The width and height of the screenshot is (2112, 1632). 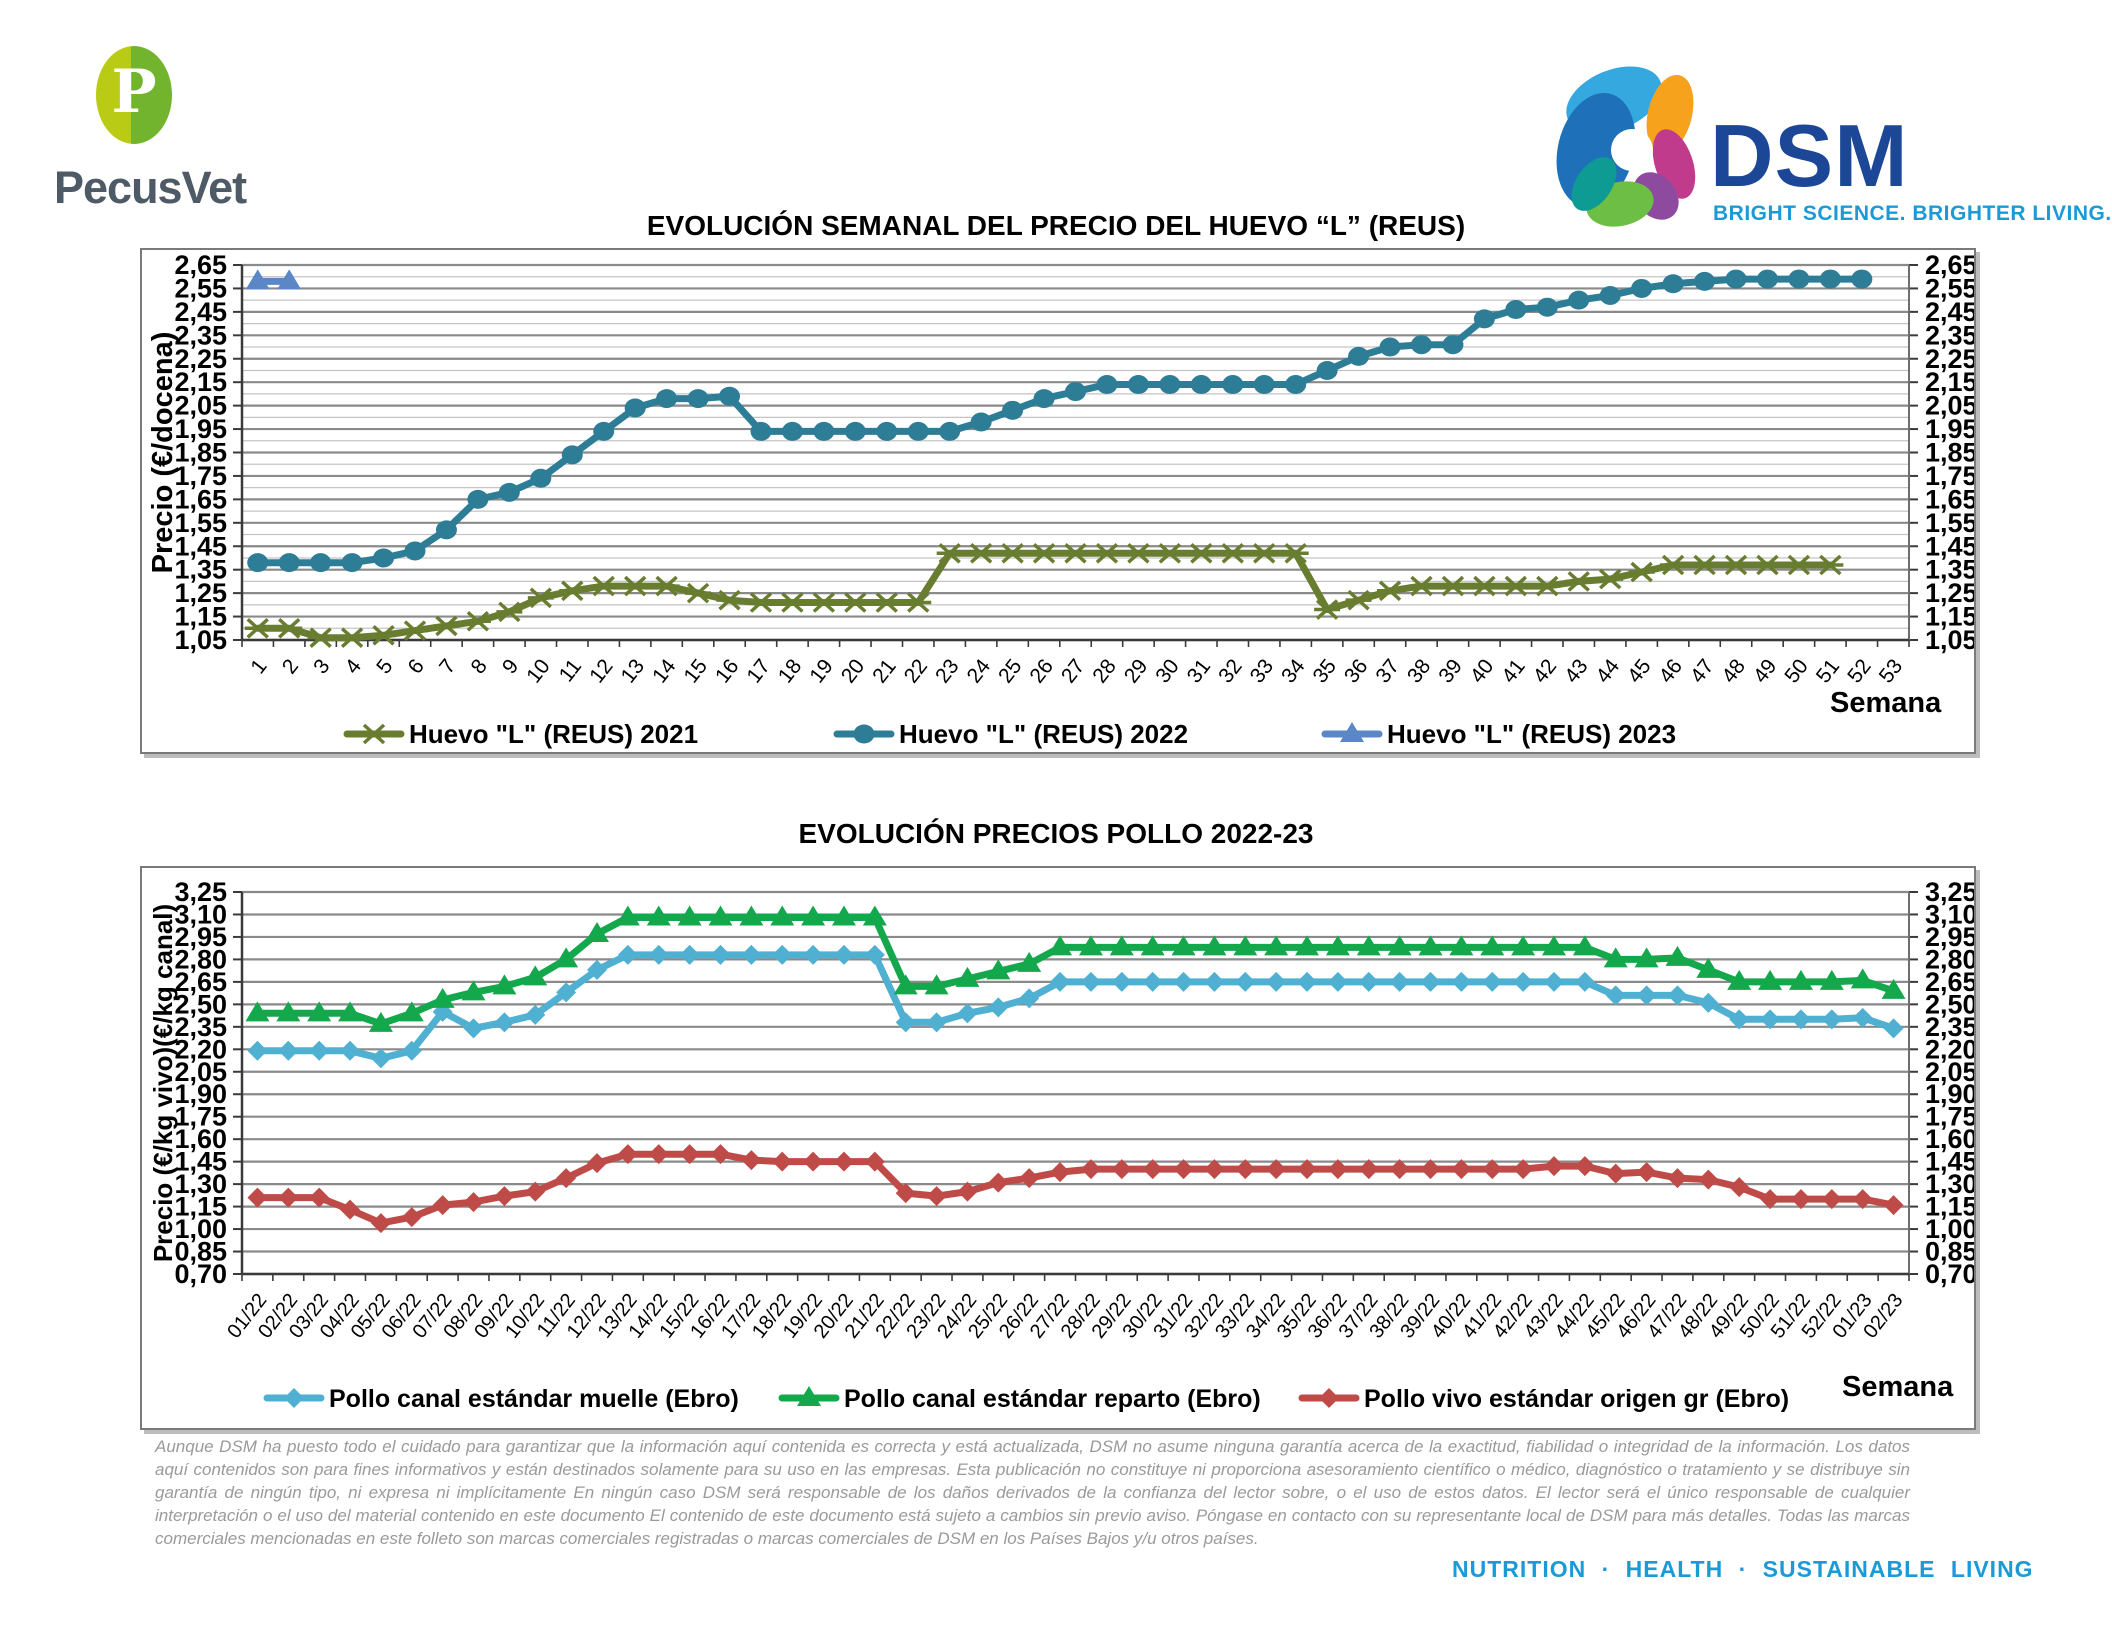 What do you see at coordinates (884, 671) in the screenshot?
I see `svg-text: 21` at bounding box center [884, 671].